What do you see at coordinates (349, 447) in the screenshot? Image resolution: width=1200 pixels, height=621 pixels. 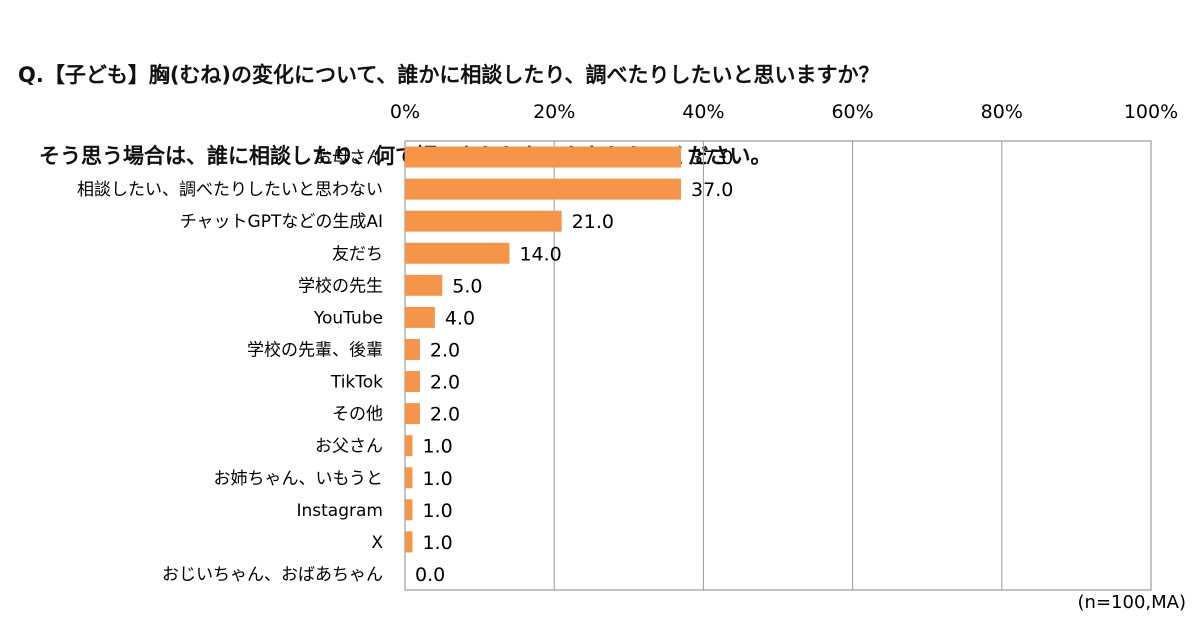 I see `category-label: お父さん` at bounding box center [349, 447].